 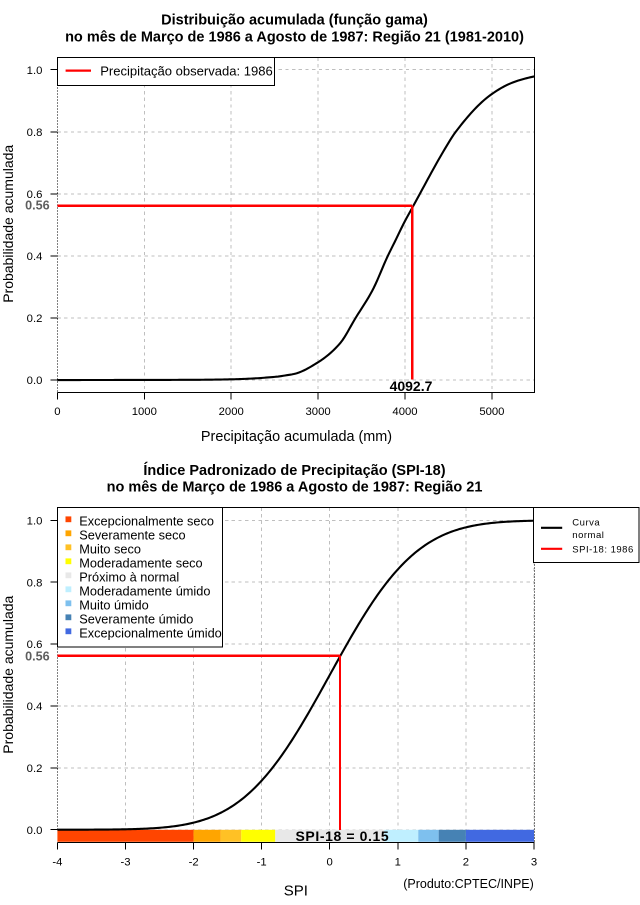 I want to click on svg-text: 1, so click(x=398, y=863).